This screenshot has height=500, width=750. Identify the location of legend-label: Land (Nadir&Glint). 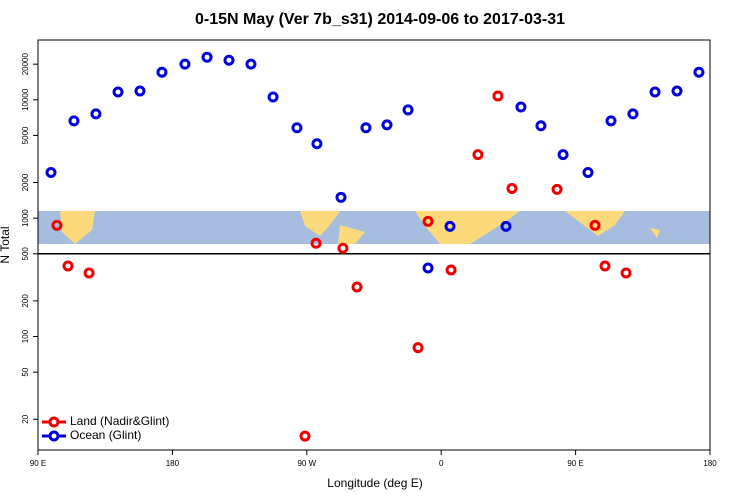
(119, 421).